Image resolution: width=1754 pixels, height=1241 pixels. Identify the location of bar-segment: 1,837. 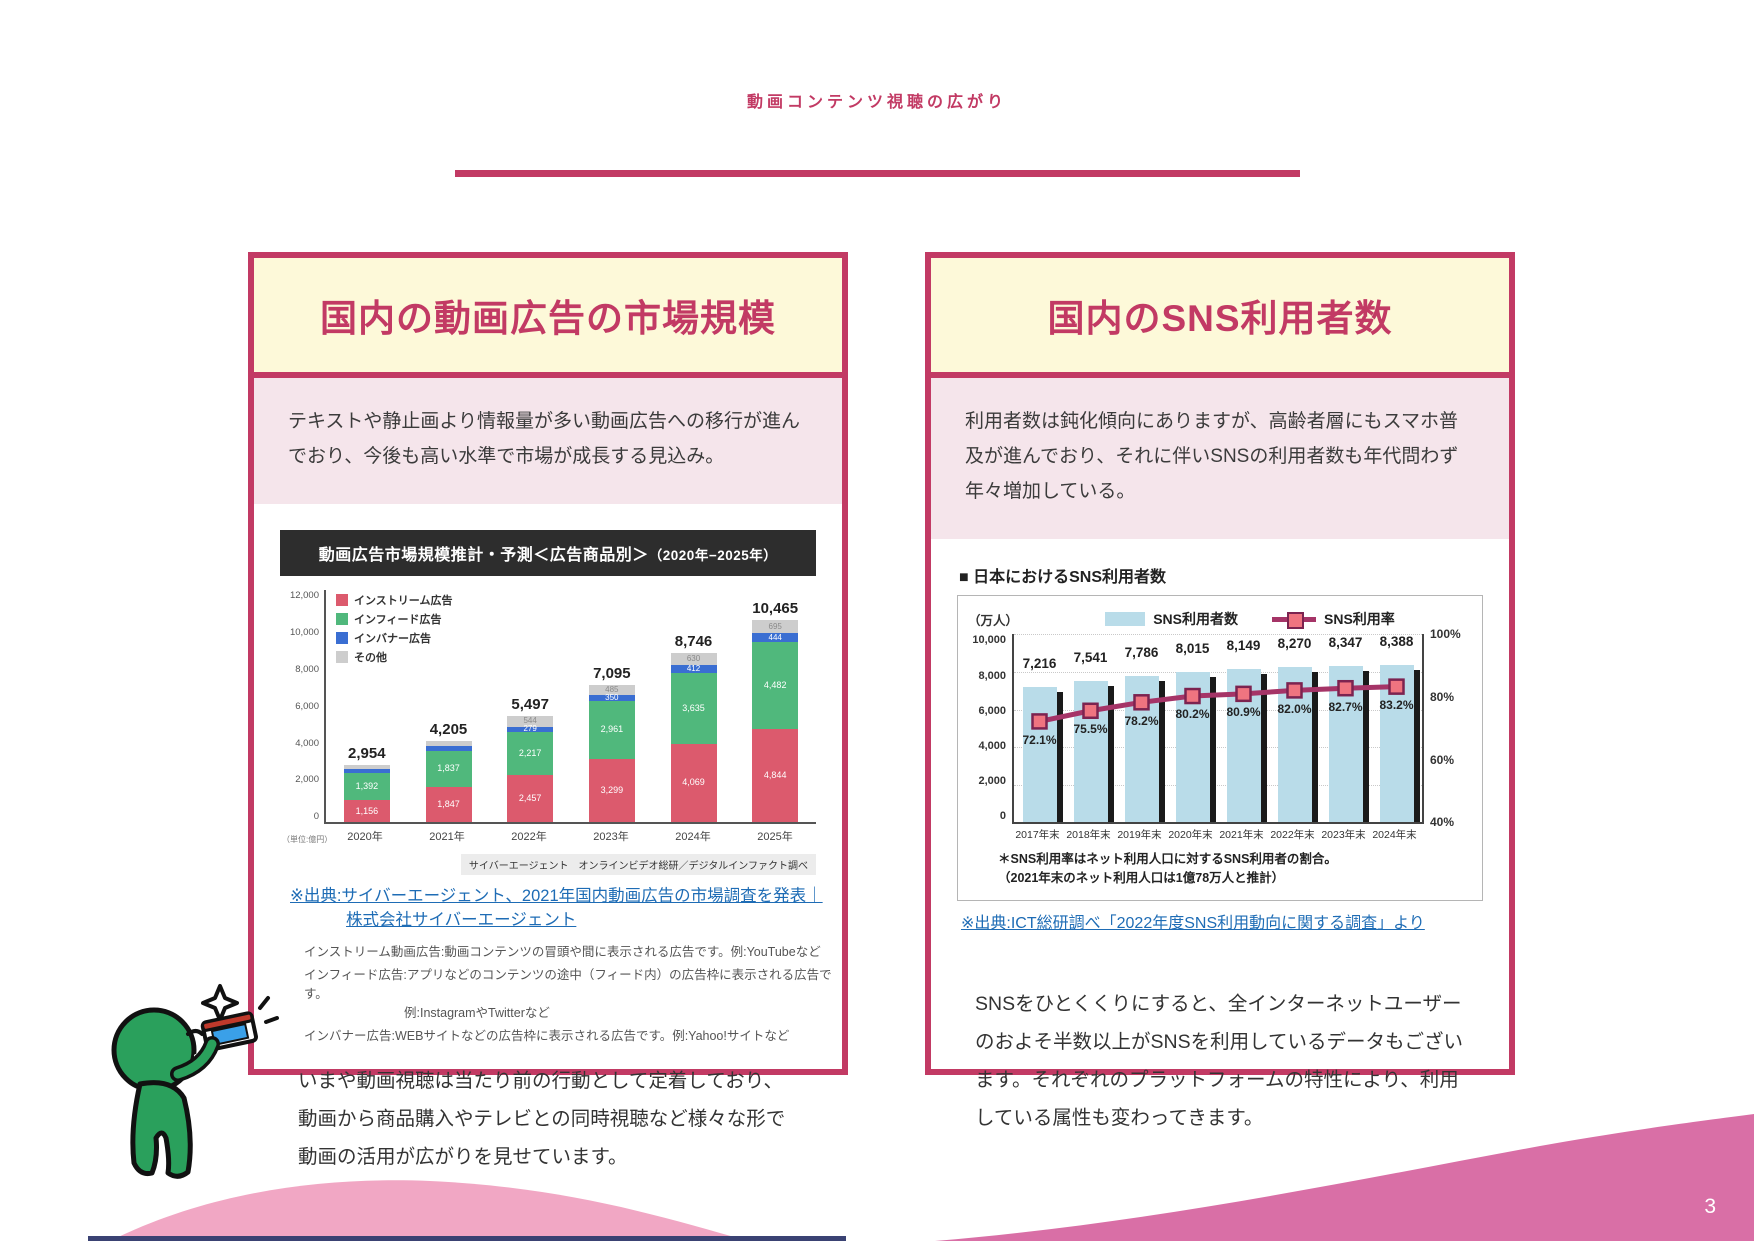
(448, 769).